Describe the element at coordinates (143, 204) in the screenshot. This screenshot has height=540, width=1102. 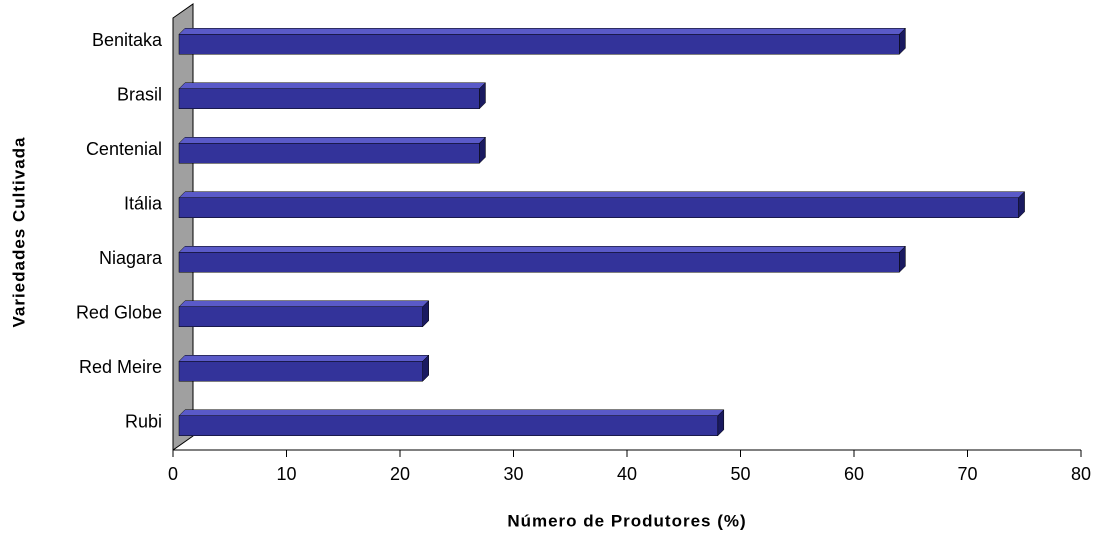
I see `y-tick-label: Itália` at that location.